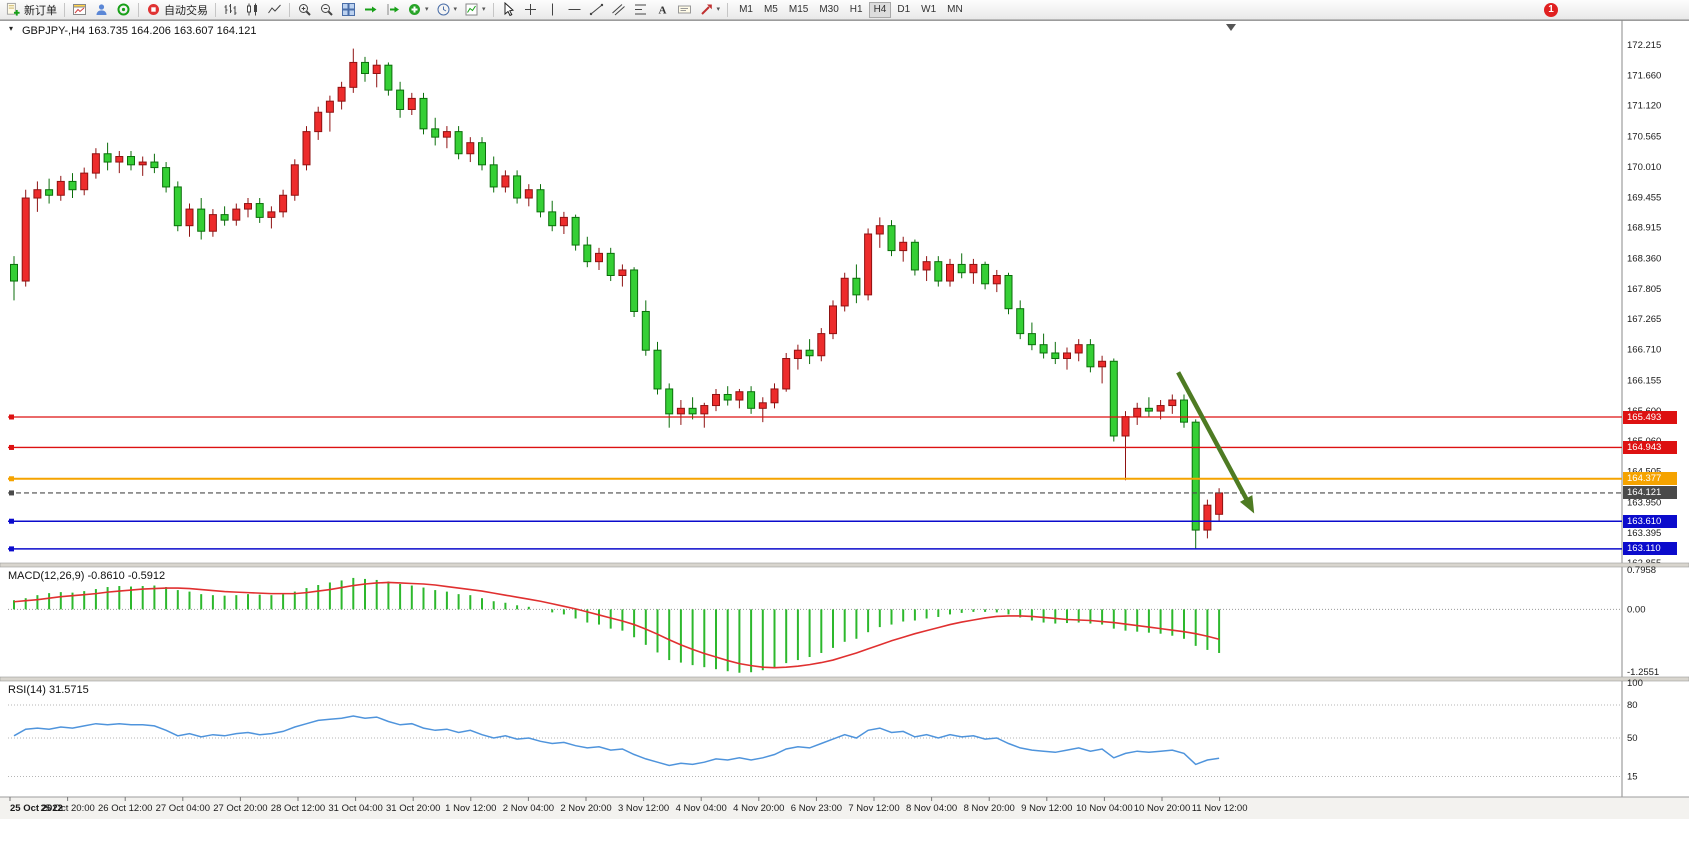  I want to click on price-tag: 163.110, so click(1650, 549).